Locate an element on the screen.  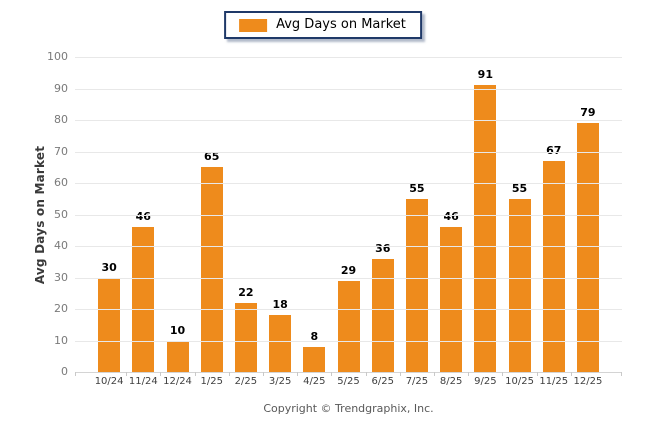
y-axis-tick-label: 100 is located at coordinates (57, 56).